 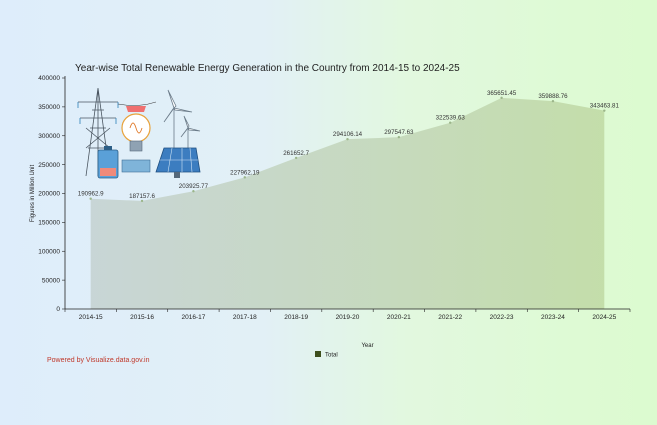 What do you see at coordinates (553, 96) in the screenshot?
I see `data-label: 359888.76` at bounding box center [553, 96].